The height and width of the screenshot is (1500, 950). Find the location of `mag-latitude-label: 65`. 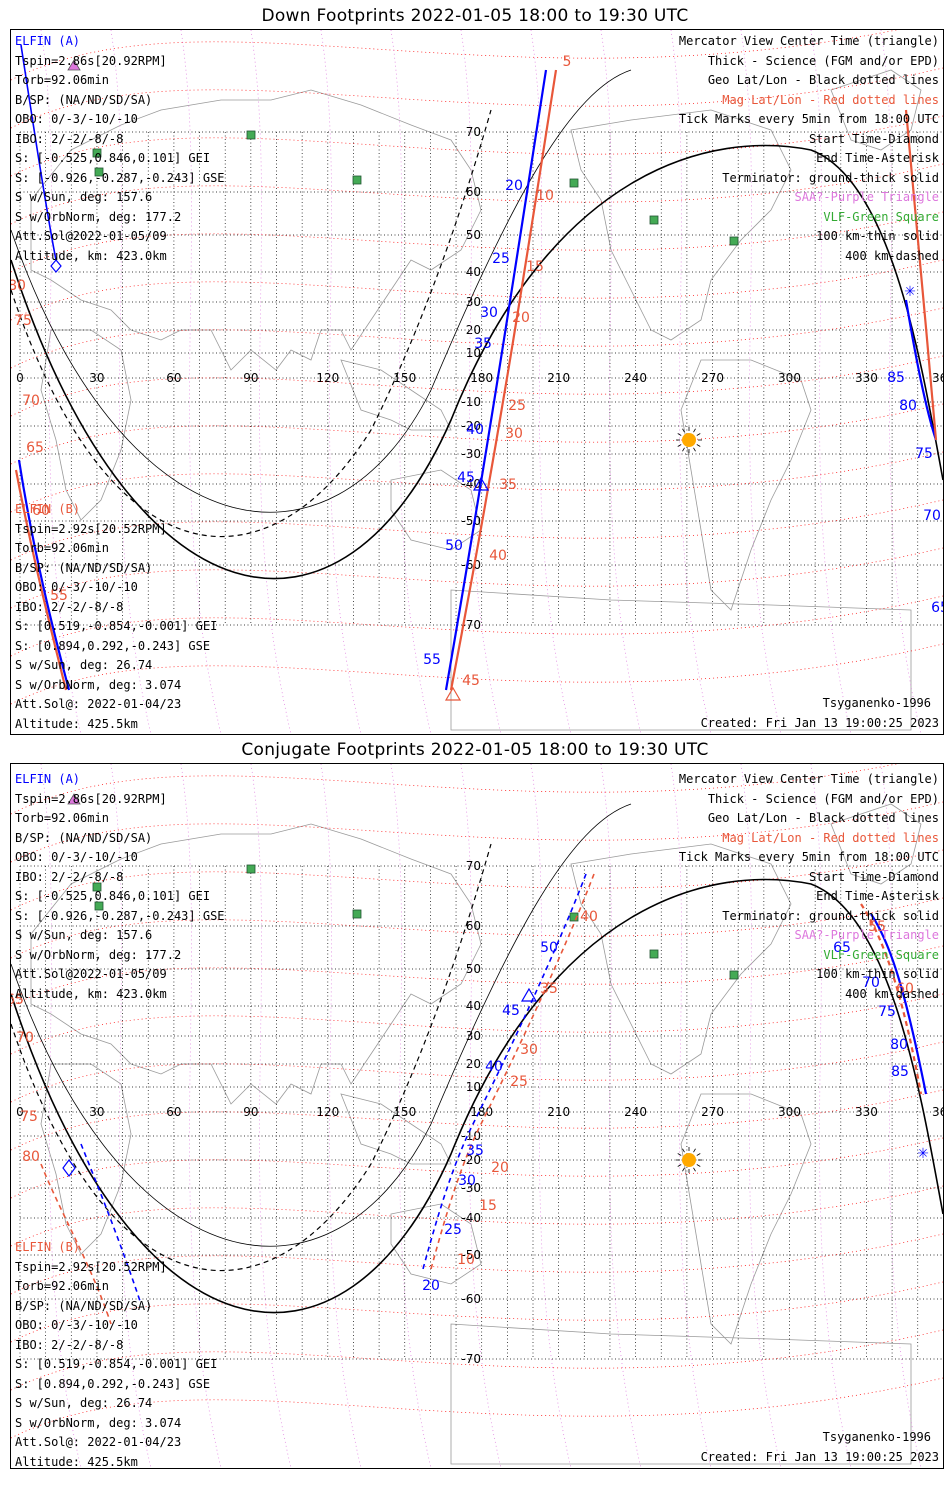

mag-latitude-label: 65 is located at coordinates (17, 1000).